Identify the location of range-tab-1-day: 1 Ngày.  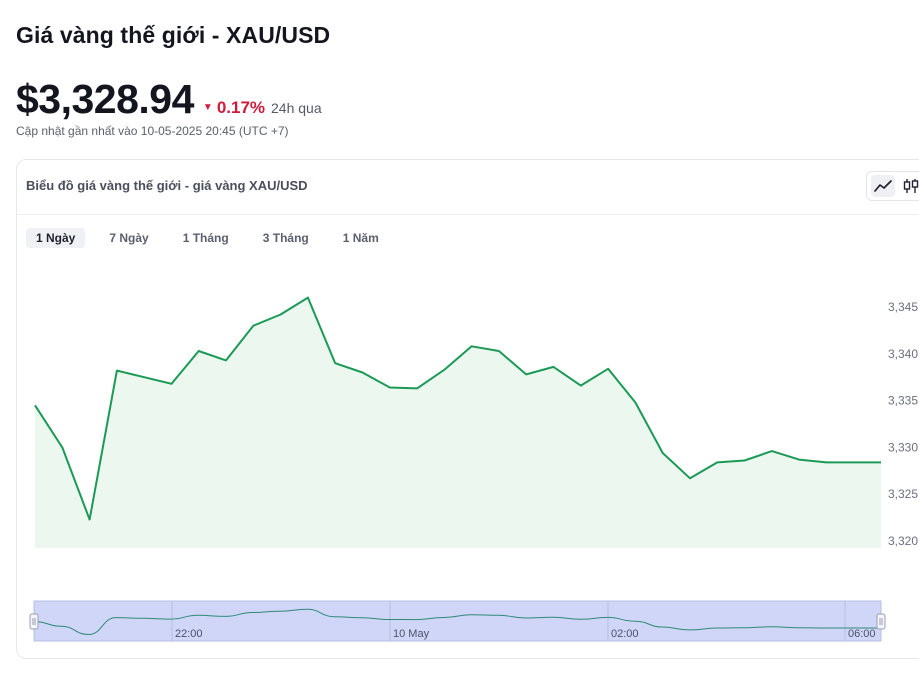
(56, 238).